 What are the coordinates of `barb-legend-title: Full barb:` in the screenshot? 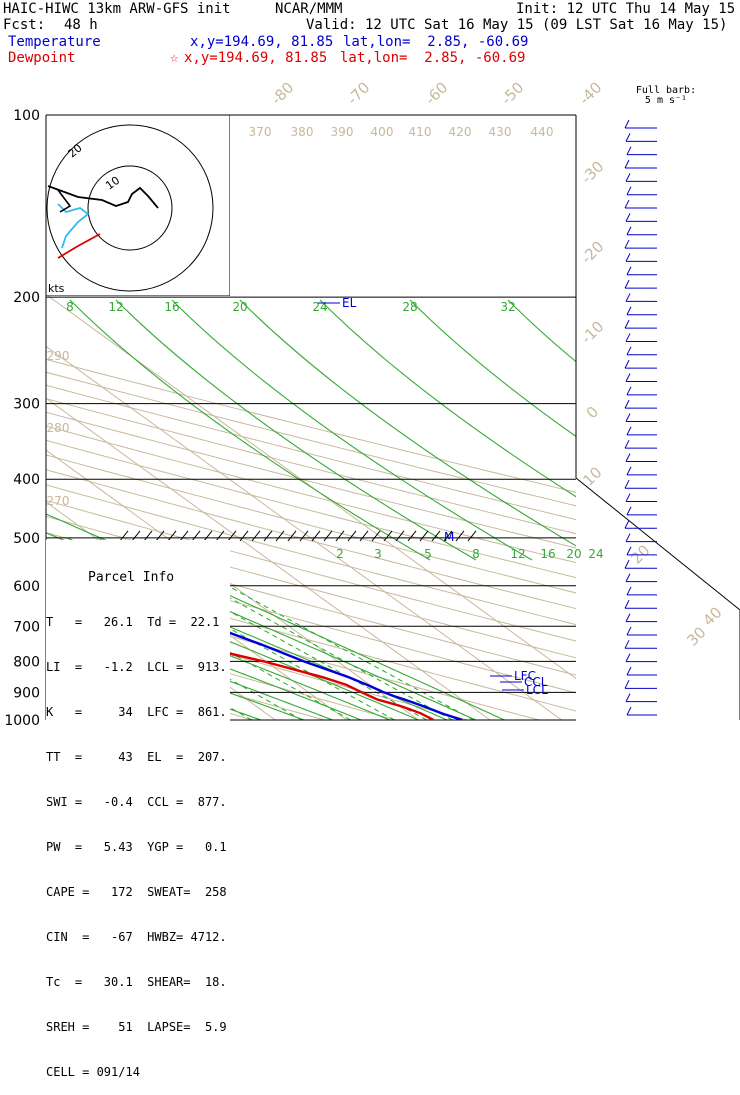 It's located at (666, 90).